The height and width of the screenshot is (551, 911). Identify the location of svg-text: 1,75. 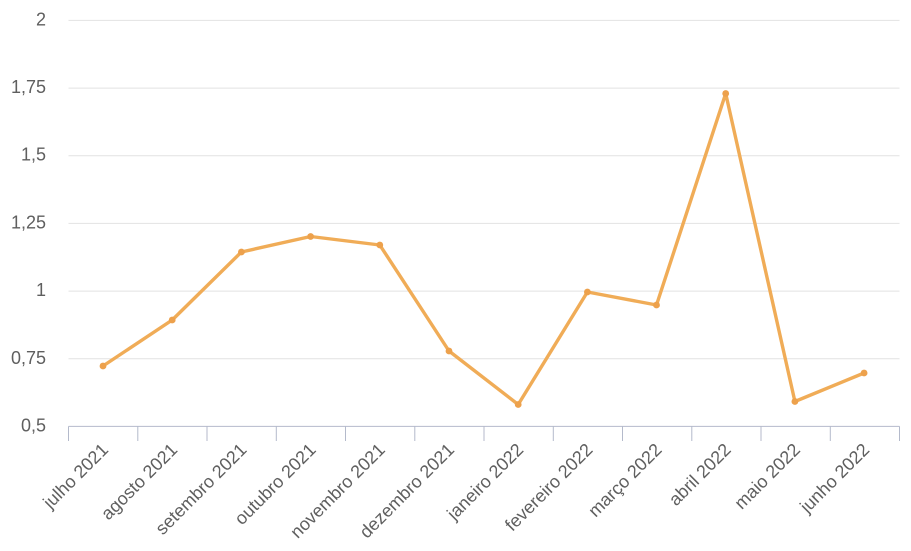
(28, 87).